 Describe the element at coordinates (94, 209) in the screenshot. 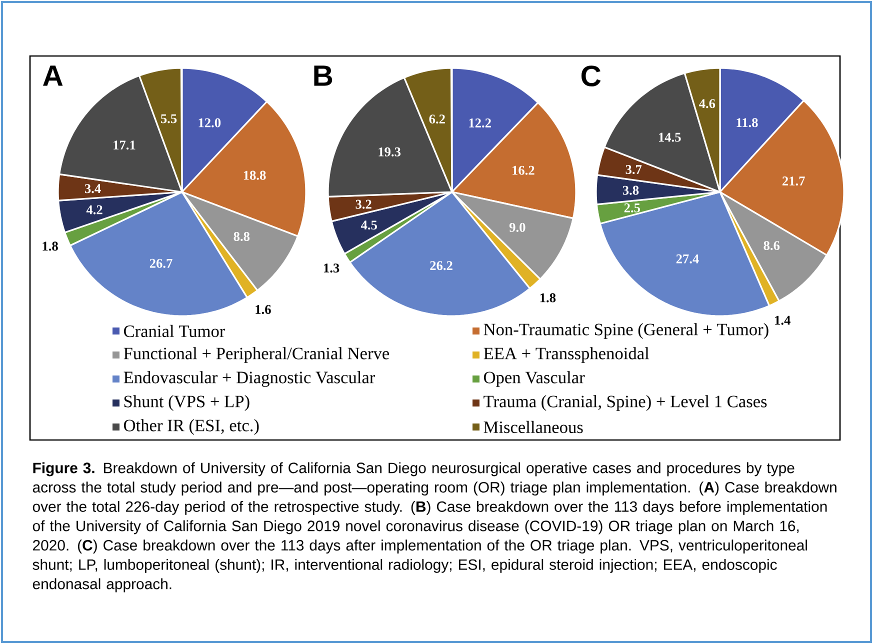

I see `data-label: 4.2` at that location.